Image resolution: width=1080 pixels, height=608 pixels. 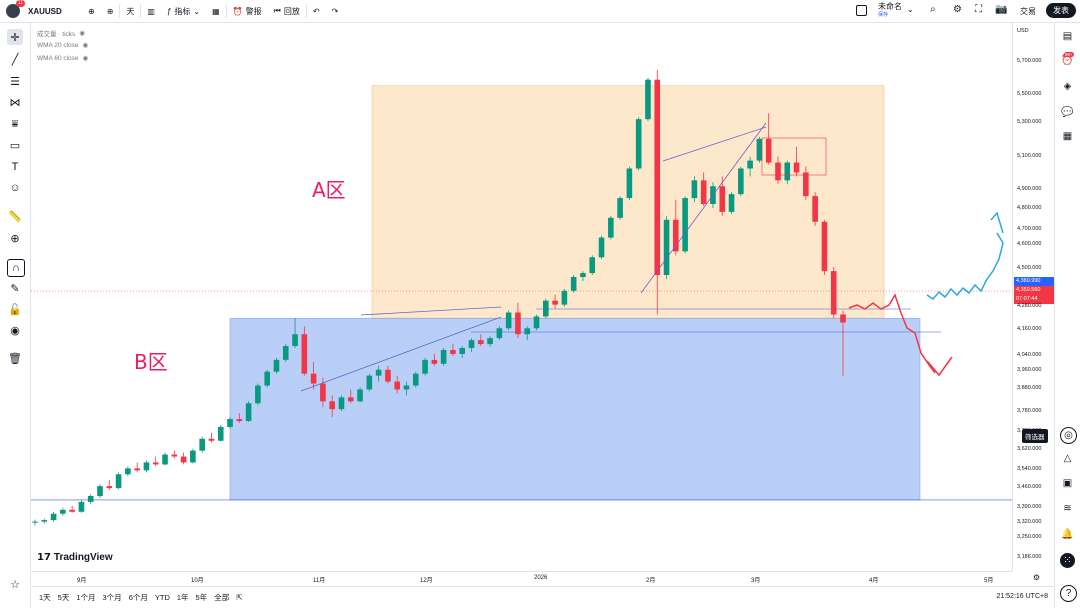 What do you see at coordinates (1061, 10) in the screenshot?
I see `publish-button: 发表` at bounding box center [1061, 10].